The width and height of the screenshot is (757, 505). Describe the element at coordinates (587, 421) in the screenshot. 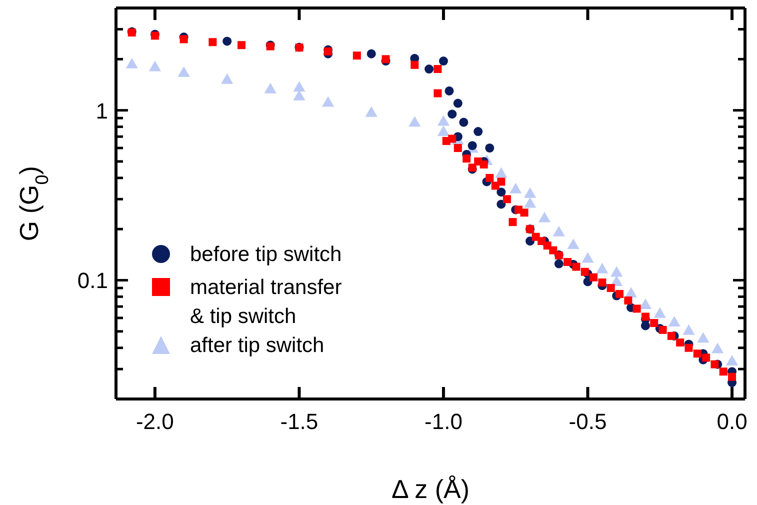

I see `x-tick-label: -0.5` at that location.